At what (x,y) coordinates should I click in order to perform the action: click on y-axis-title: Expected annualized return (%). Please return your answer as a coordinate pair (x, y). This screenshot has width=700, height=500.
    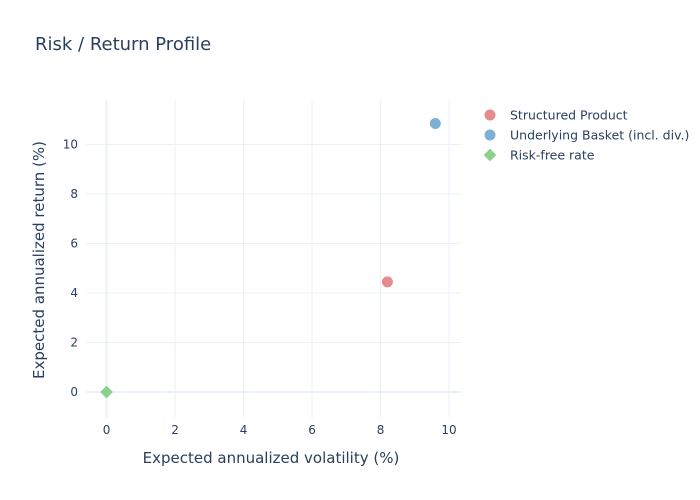
    Looking at the image, I should click on (39, 260).